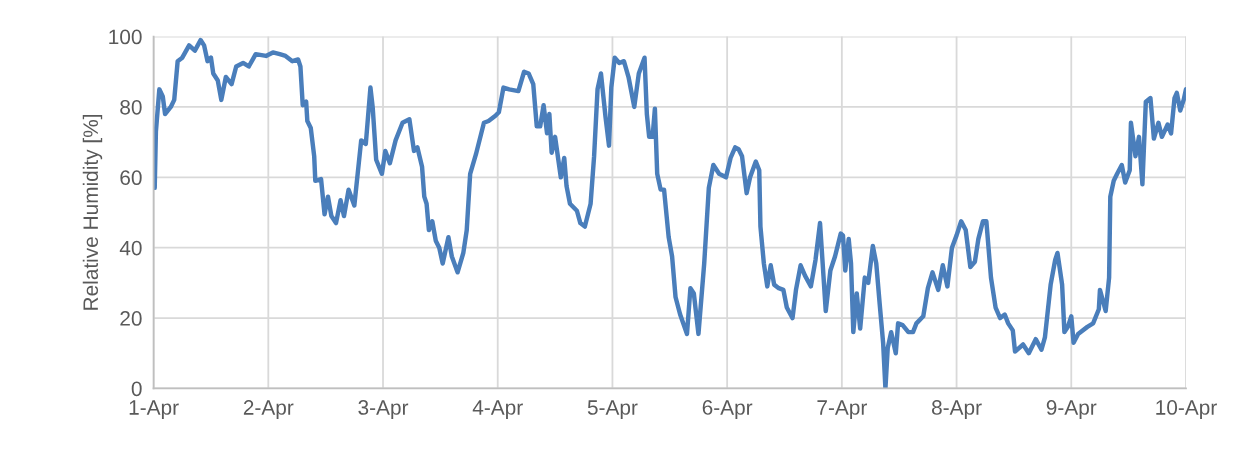 Image resolution: width=1259 pixels, height=457 pixels. Describe the element at coordinates (130, 248) in the screenshot. I see `y-tick-label: 40` at that location.